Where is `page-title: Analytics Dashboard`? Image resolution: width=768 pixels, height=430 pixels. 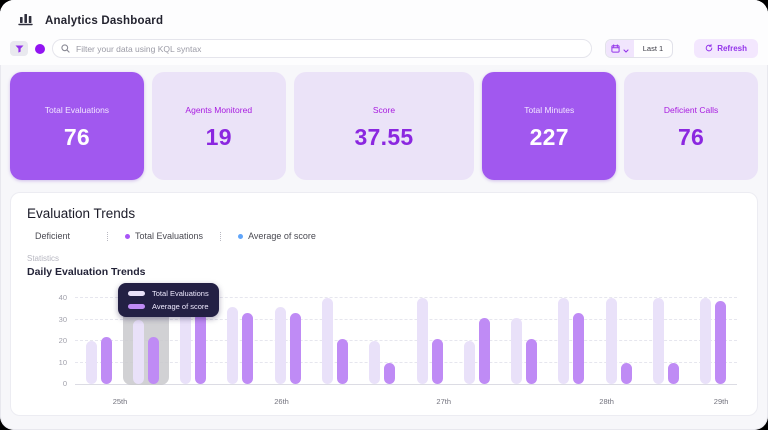 page-title: Analytics Dashboard is located at coordinates (104, 21).